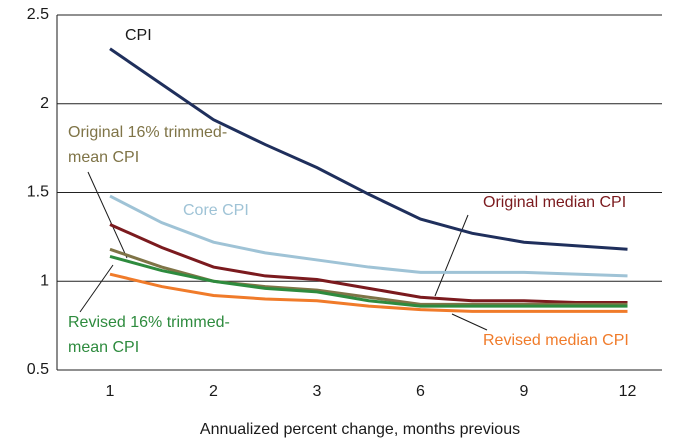 This screenshot has width=679, height=440. What do you see at coordinates (38, 14) in the screenshot?
I see `y-tick-label: 2.5` at bounding box center [38, 14].